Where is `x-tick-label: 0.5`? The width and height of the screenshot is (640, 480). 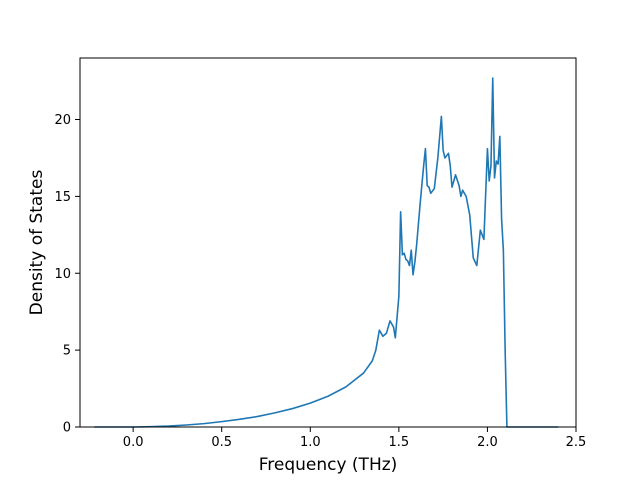 x-tick-label: 0.5 is located at coordinates (221, 442).